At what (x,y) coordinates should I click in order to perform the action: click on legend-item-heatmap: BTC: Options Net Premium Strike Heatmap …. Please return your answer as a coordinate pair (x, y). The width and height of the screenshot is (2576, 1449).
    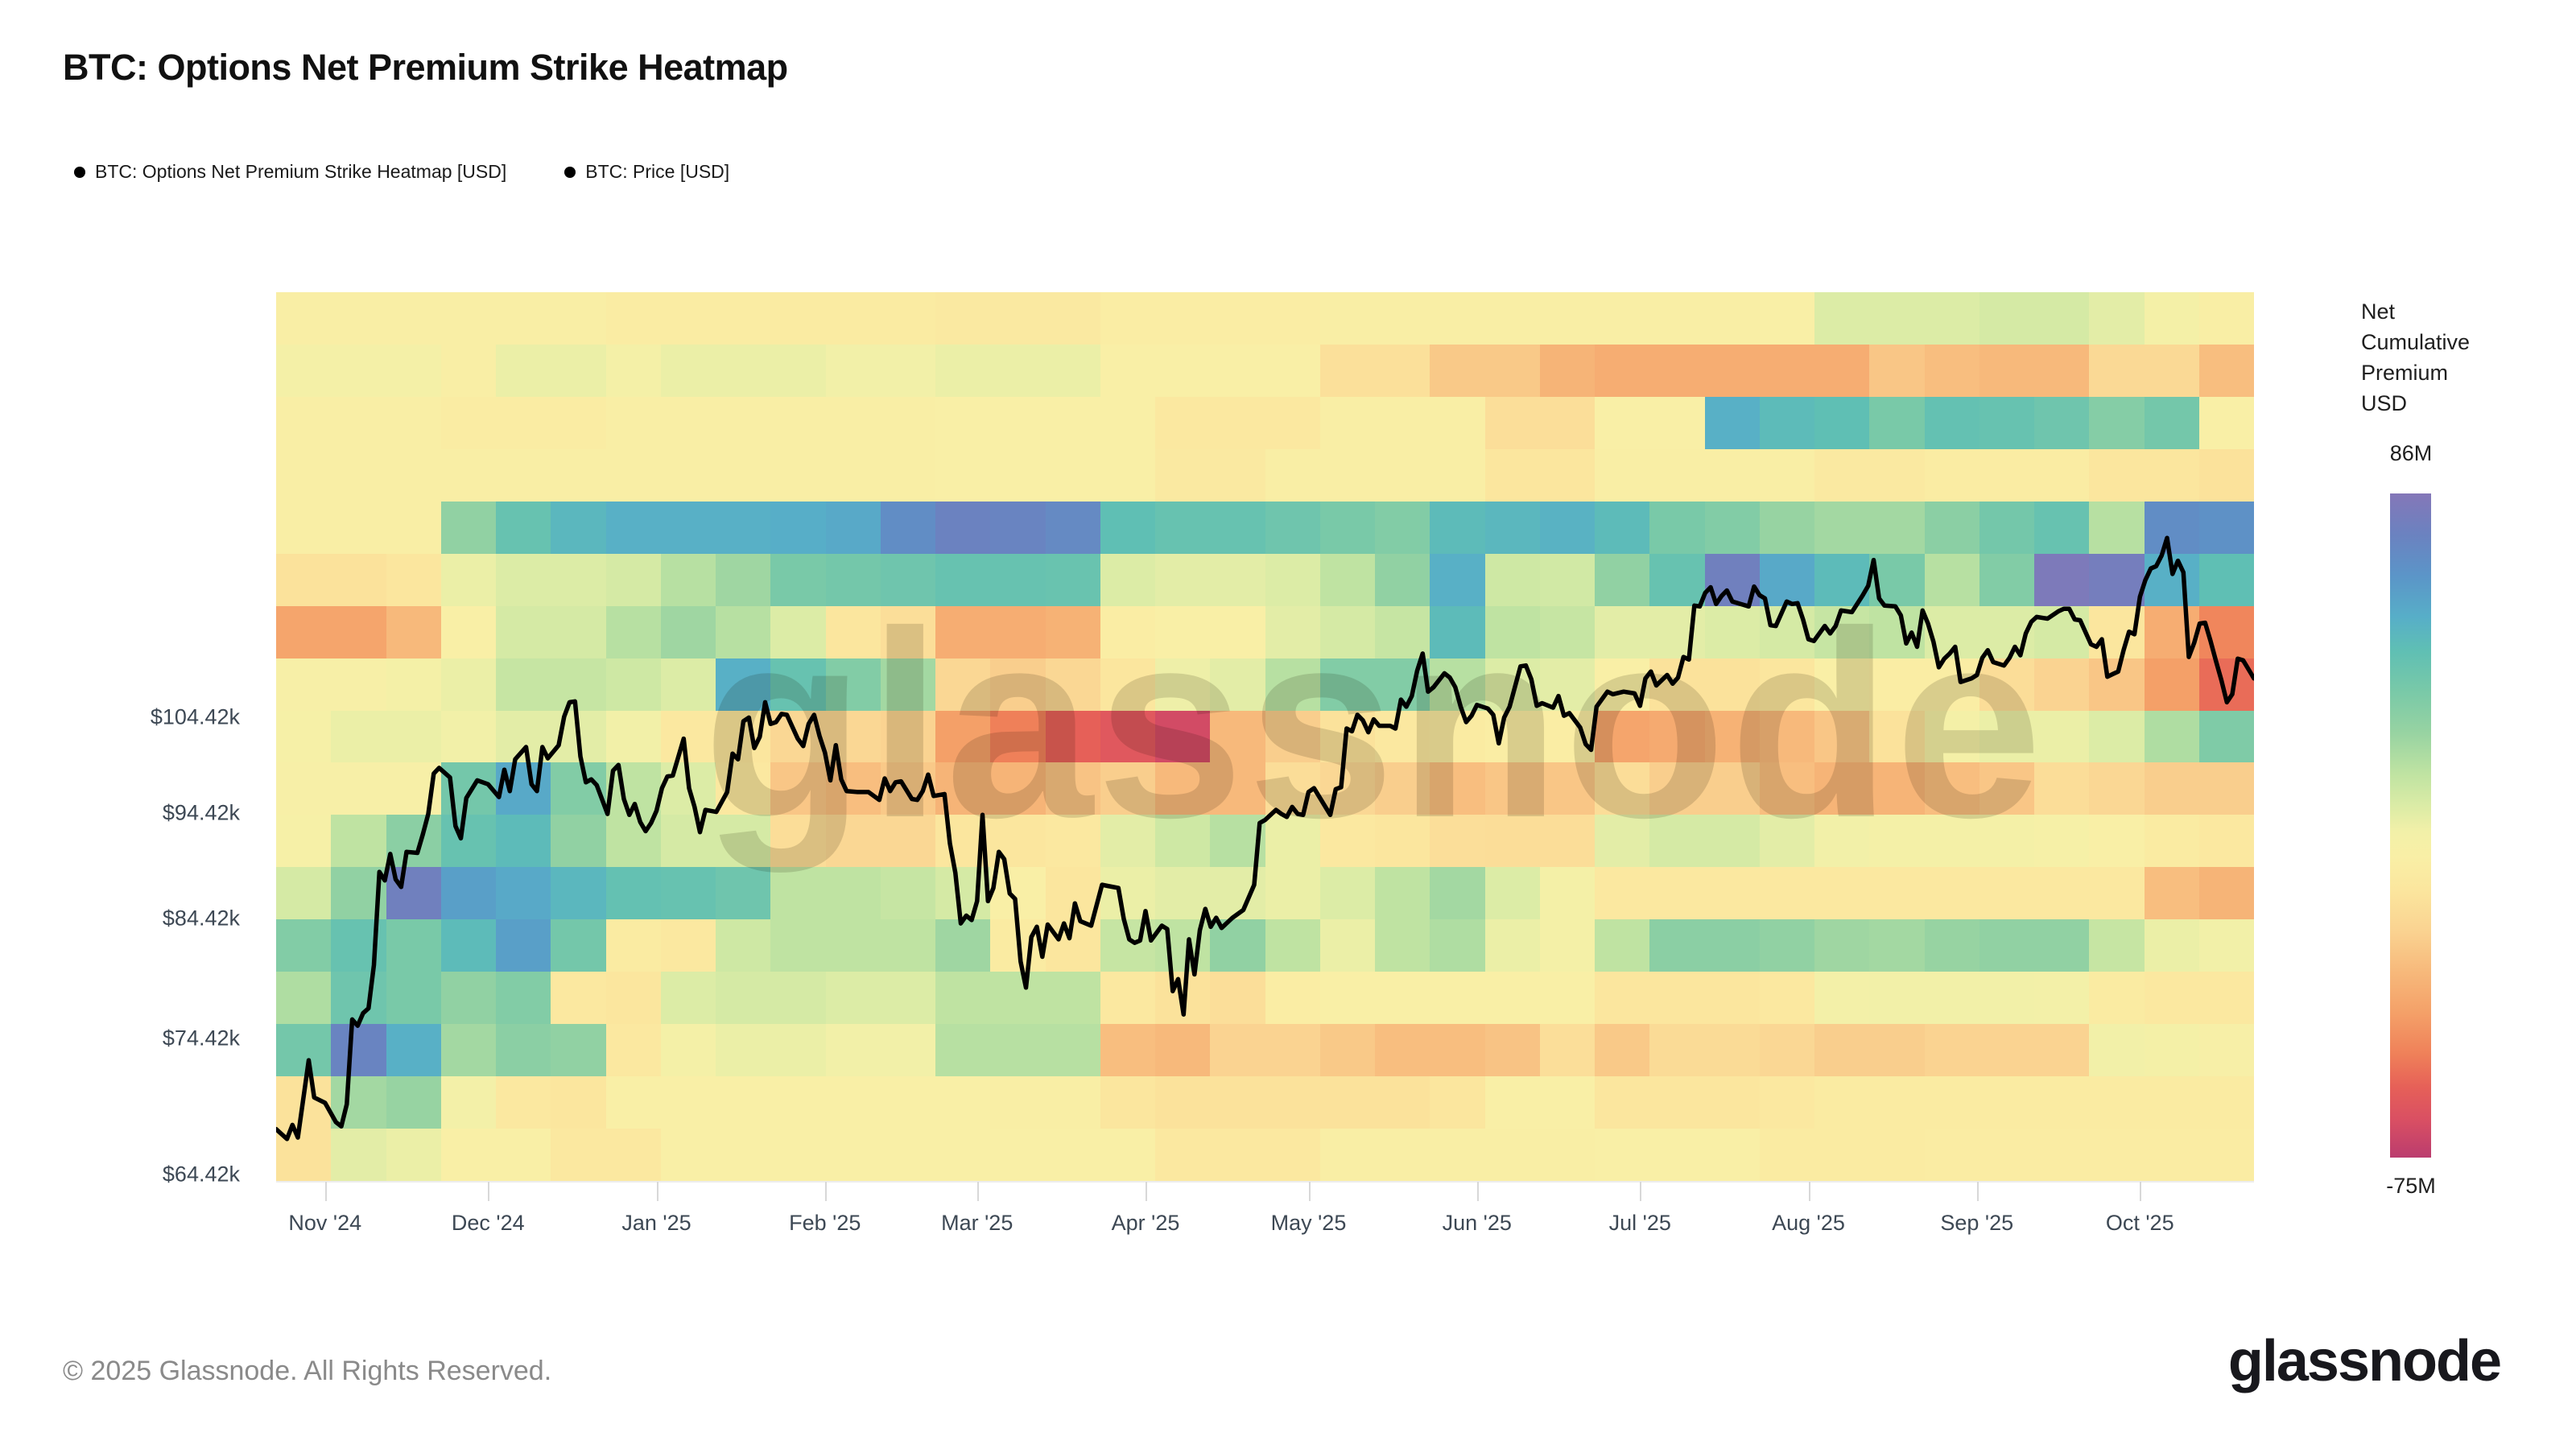
    Looking at the image, I should click on (290, 172).